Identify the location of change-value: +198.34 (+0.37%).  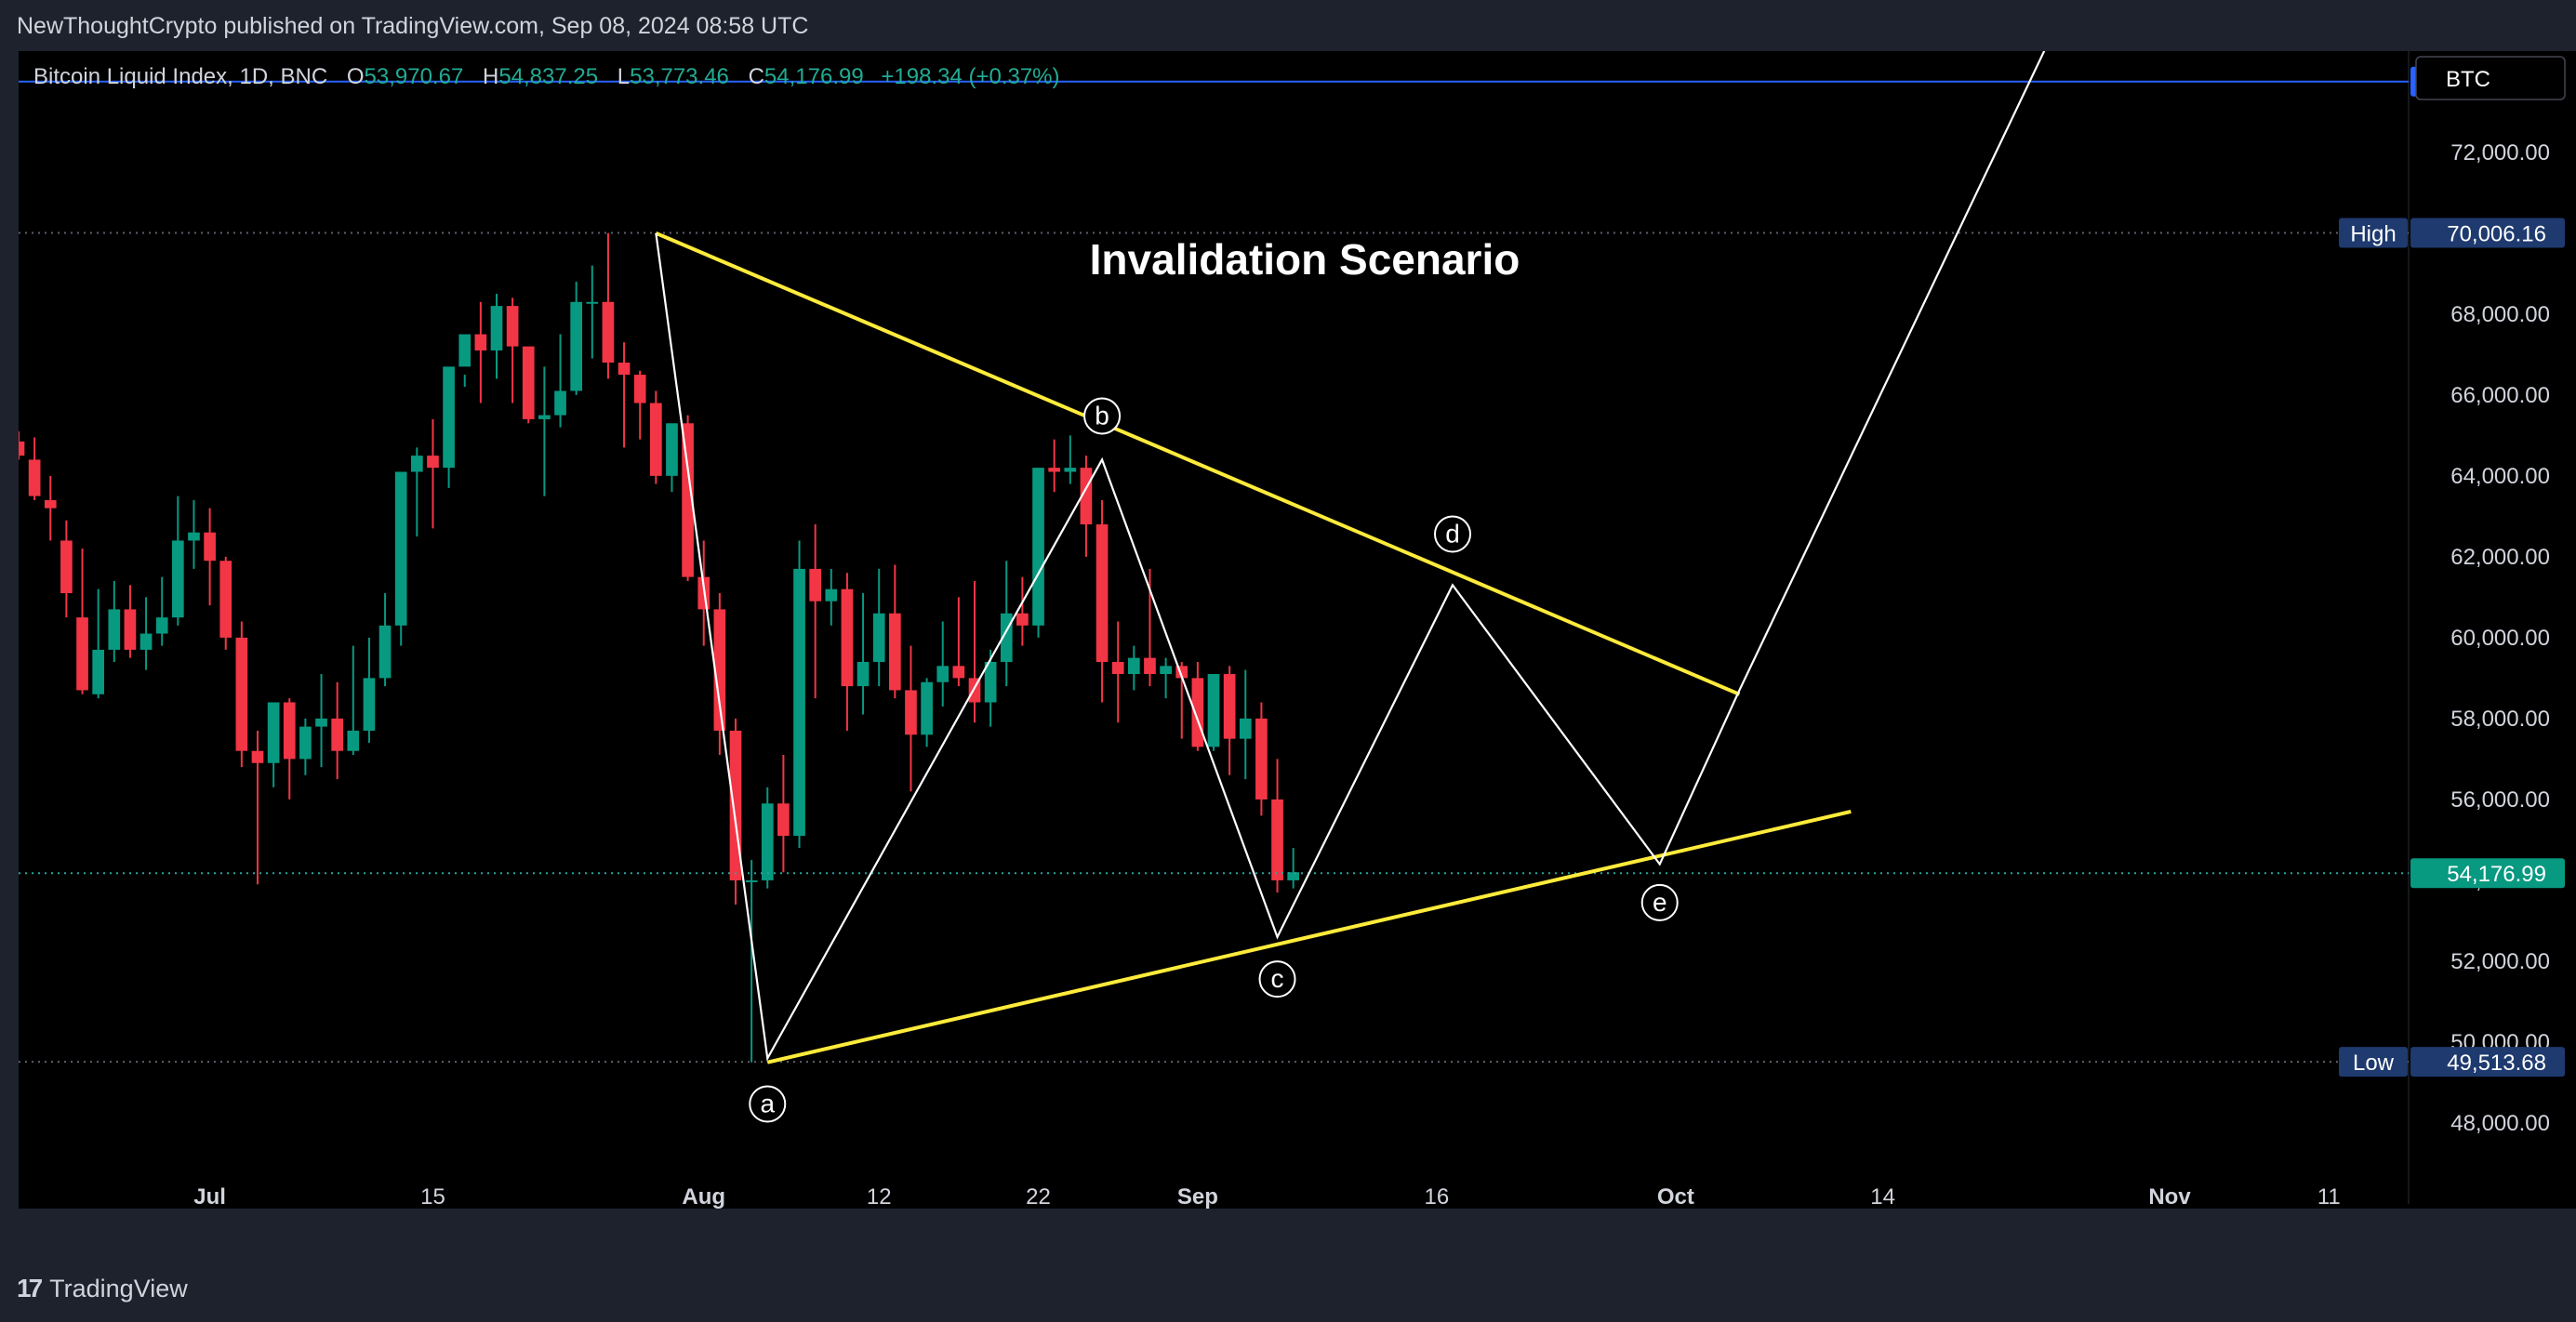
(970, 76).